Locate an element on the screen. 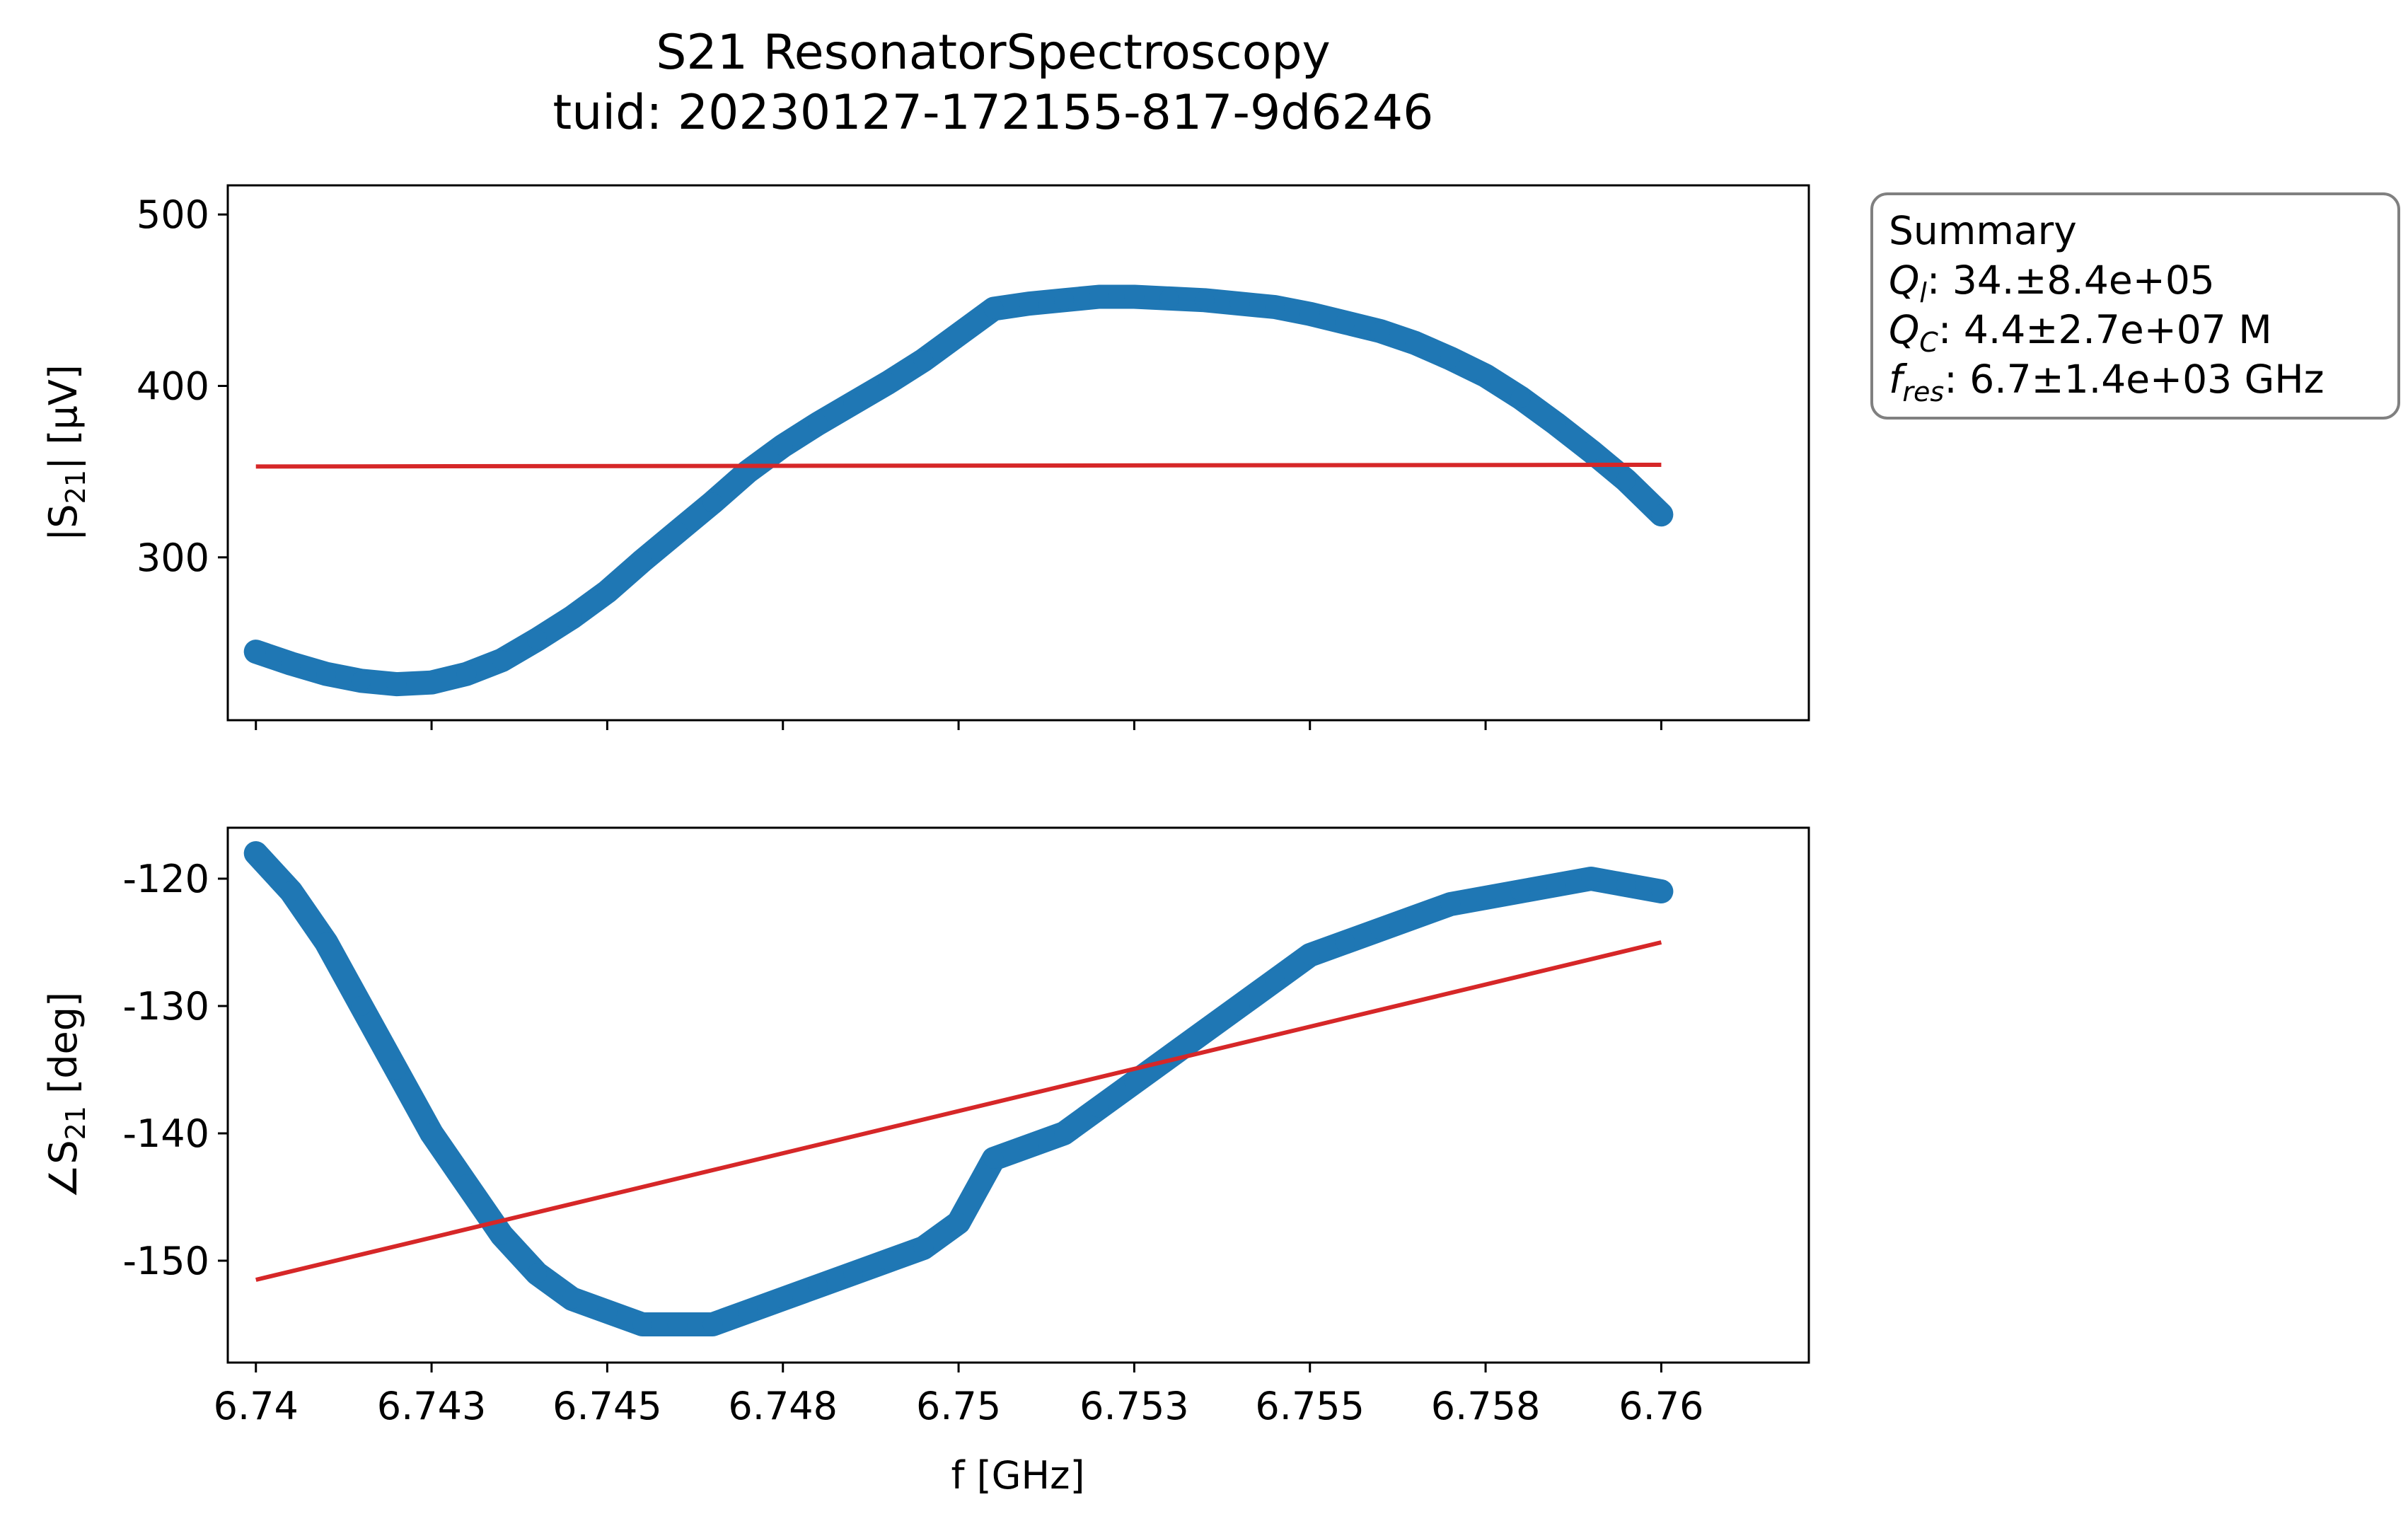  phase-y-tick-label: -140 is located at coordinates (165, 1133).